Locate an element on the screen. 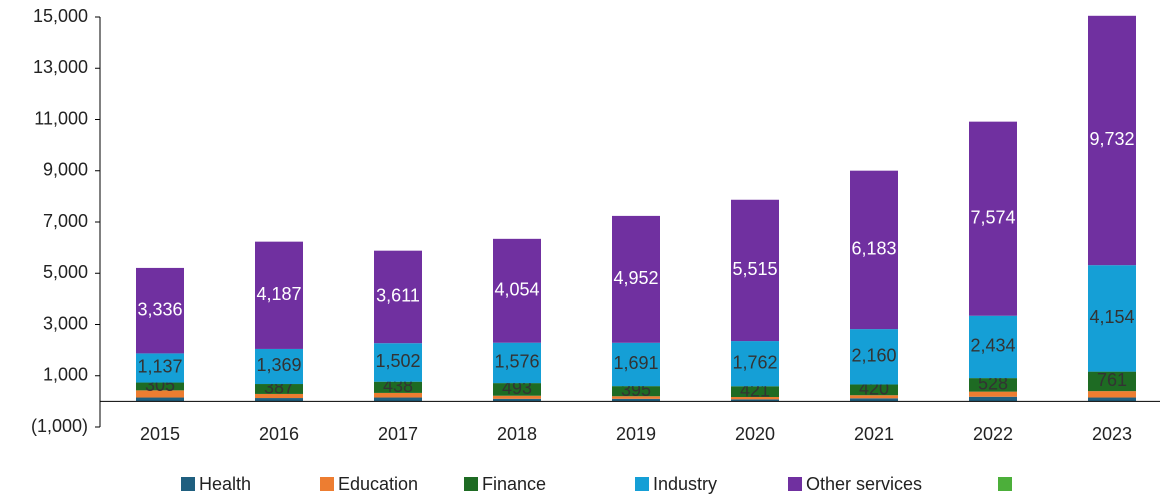  data-label: 1,369 is located at coordinates (278, 365).